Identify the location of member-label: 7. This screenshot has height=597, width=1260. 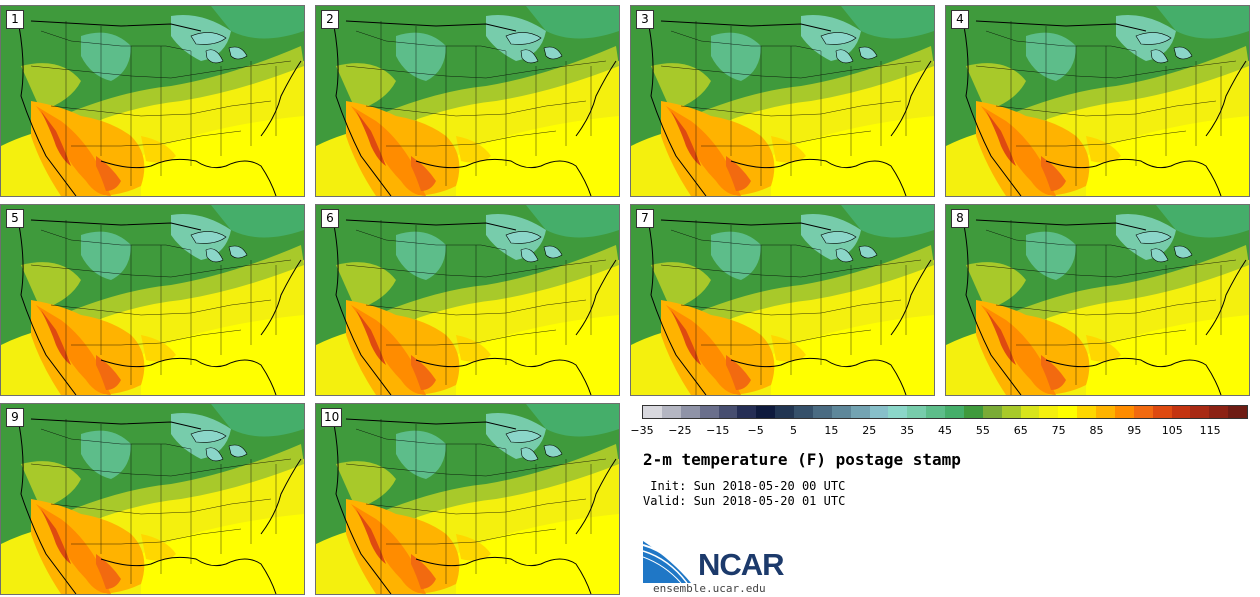
(645, 218).